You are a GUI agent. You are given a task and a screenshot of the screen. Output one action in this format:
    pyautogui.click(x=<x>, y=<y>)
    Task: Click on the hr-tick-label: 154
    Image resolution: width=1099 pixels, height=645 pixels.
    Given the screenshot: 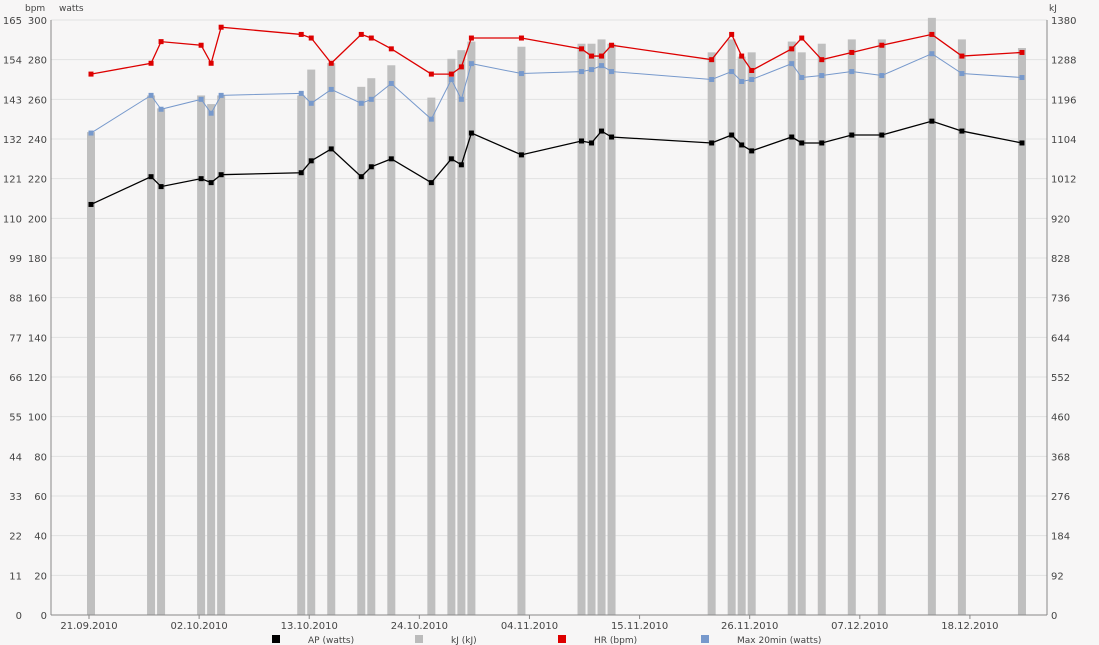 What is the action you would take?
    pyautogui.click(x=12, y=61)
    